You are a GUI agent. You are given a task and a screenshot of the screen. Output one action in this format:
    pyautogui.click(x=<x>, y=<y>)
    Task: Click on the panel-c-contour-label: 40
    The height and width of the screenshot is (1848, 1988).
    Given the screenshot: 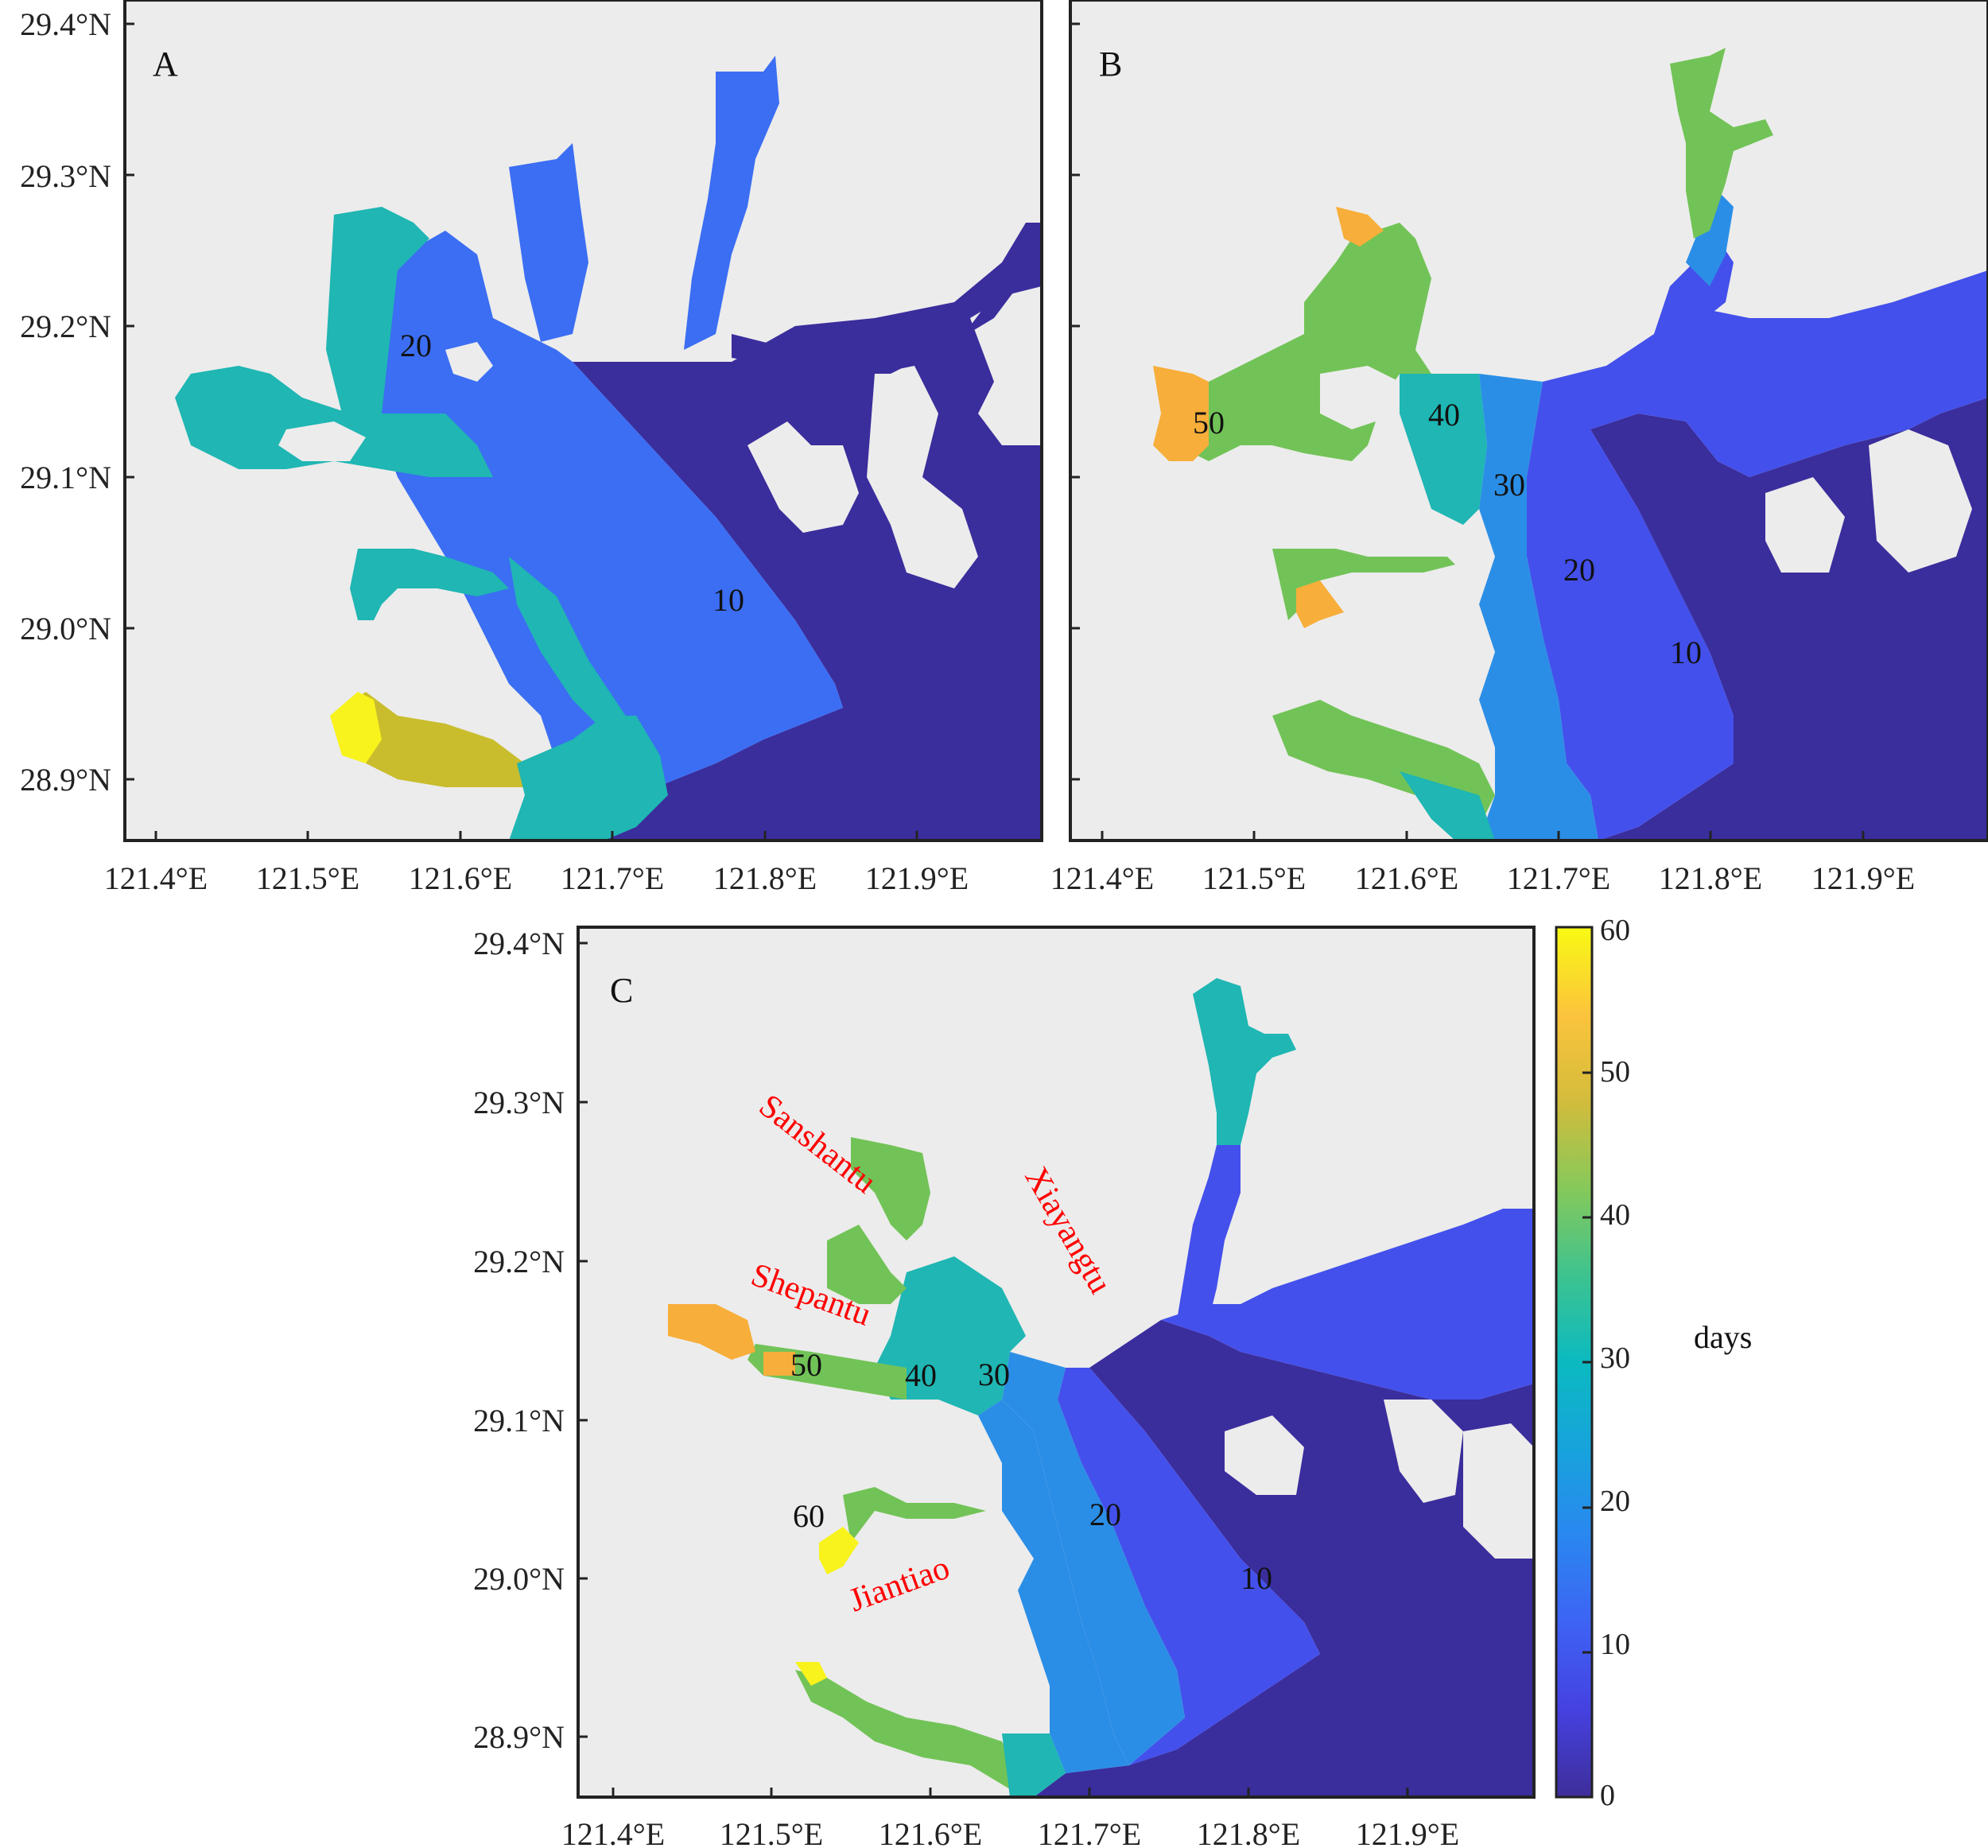 What is the action you would take?
    pyautogui.click(x=921, y=1375)
    